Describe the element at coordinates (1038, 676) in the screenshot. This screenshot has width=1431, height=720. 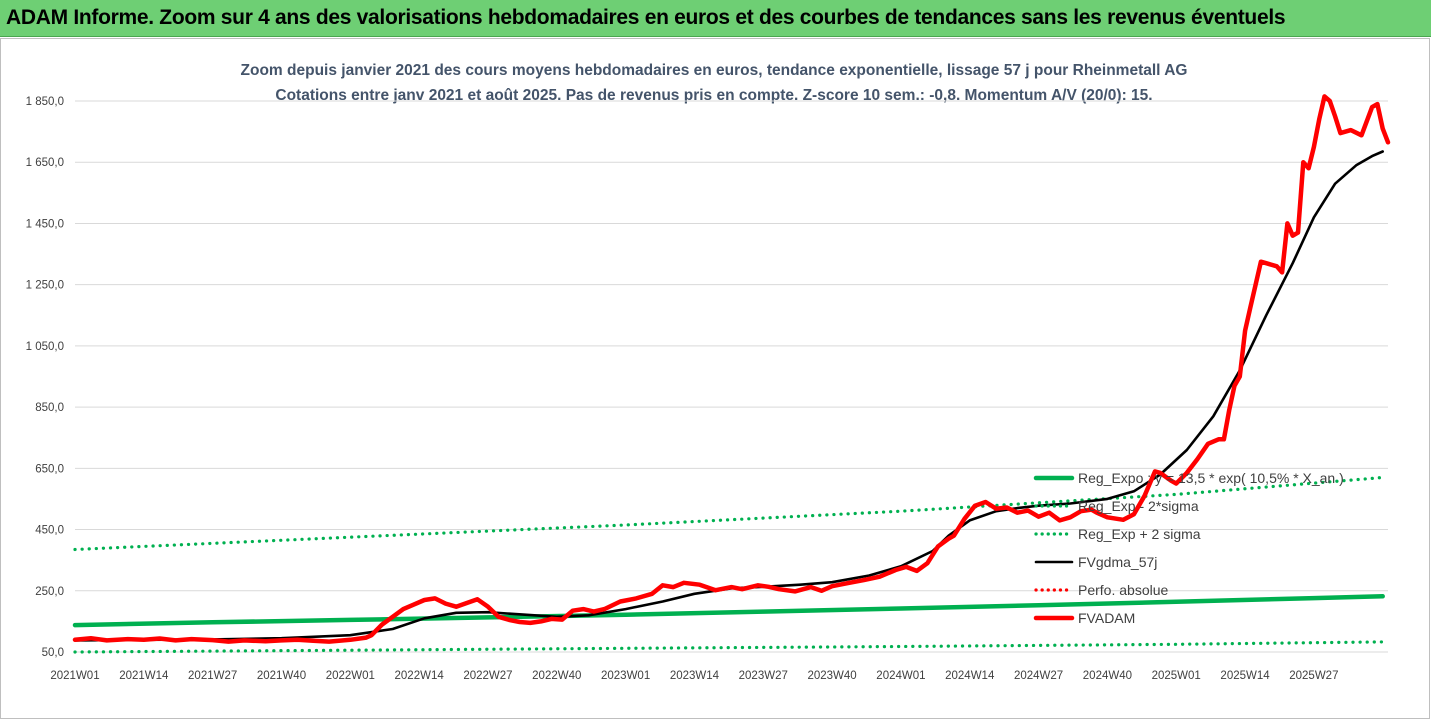
I see `x-tick-label: 2024W27` at that location.